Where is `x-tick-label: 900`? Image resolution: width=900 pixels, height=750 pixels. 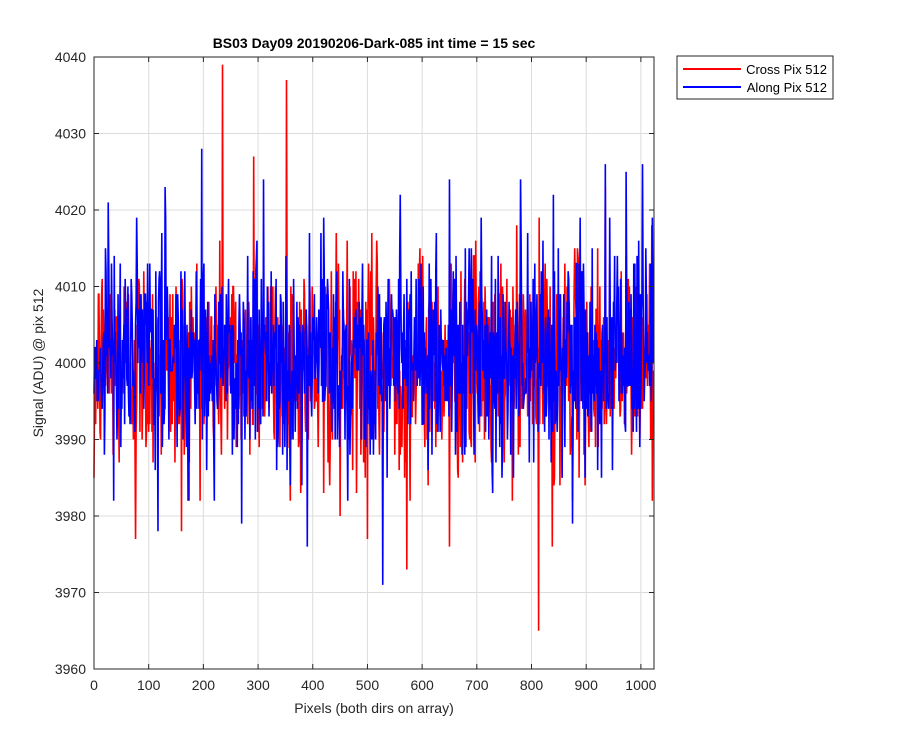 x-tick-label: 900 is located at coordinates (587, 685).